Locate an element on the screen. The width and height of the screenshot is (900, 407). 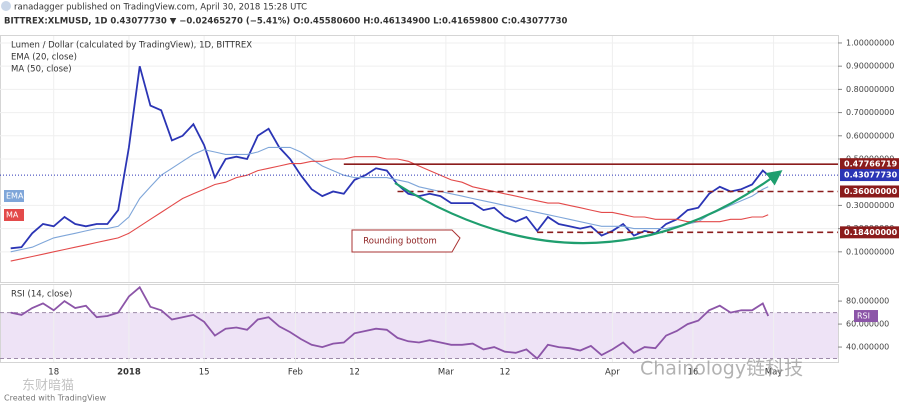
rsi-band is located at coordinates (419, 335).